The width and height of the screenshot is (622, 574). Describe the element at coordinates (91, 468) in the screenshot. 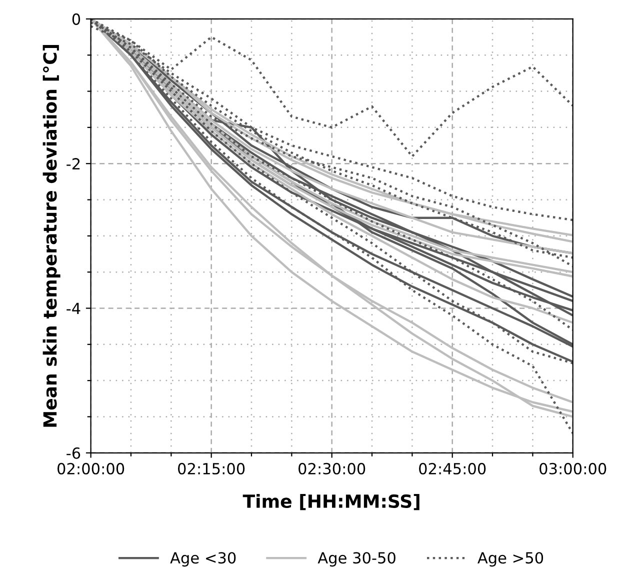

I see `x-tick-label: 02:00:00` at that location.